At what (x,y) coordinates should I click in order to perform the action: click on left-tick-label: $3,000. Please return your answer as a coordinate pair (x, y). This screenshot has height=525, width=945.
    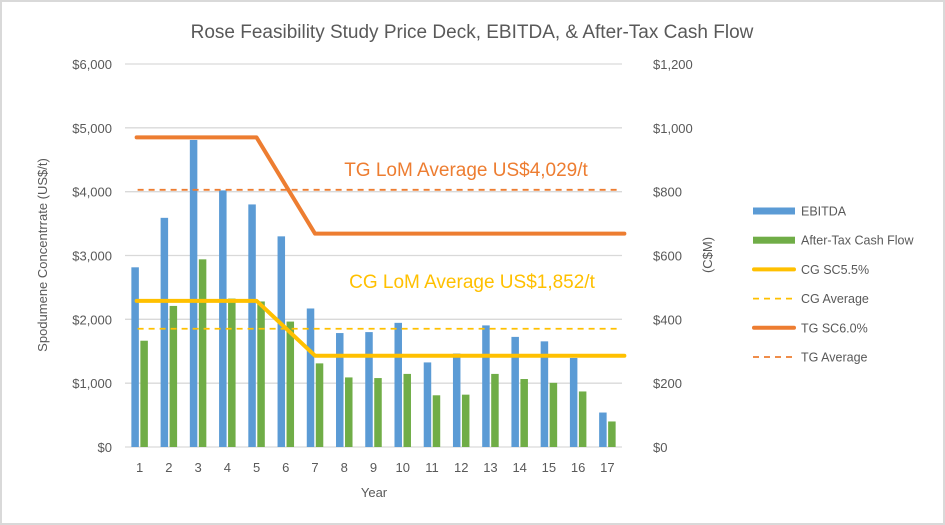
    Looking at the image, I should click on (92, 256).